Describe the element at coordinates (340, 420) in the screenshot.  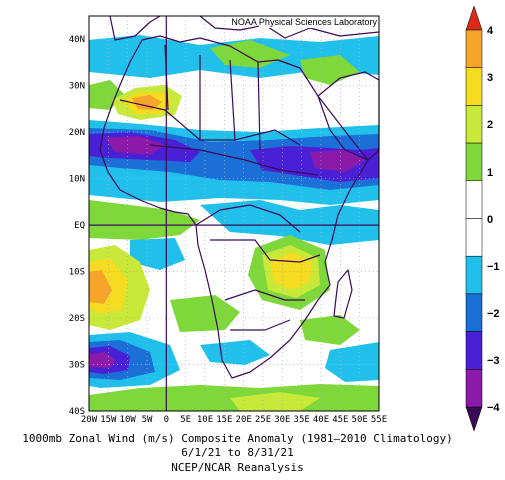
I see `lon-tick-label: 45E` at that location.